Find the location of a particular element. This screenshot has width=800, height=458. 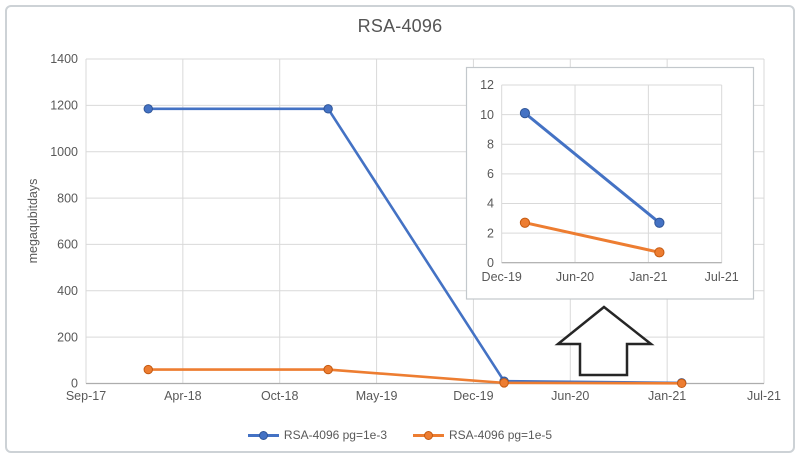

legend: RSA-4096 pg=1e-3 RSA-4096 pg=1e-5 is located at coordinates (400, 435).